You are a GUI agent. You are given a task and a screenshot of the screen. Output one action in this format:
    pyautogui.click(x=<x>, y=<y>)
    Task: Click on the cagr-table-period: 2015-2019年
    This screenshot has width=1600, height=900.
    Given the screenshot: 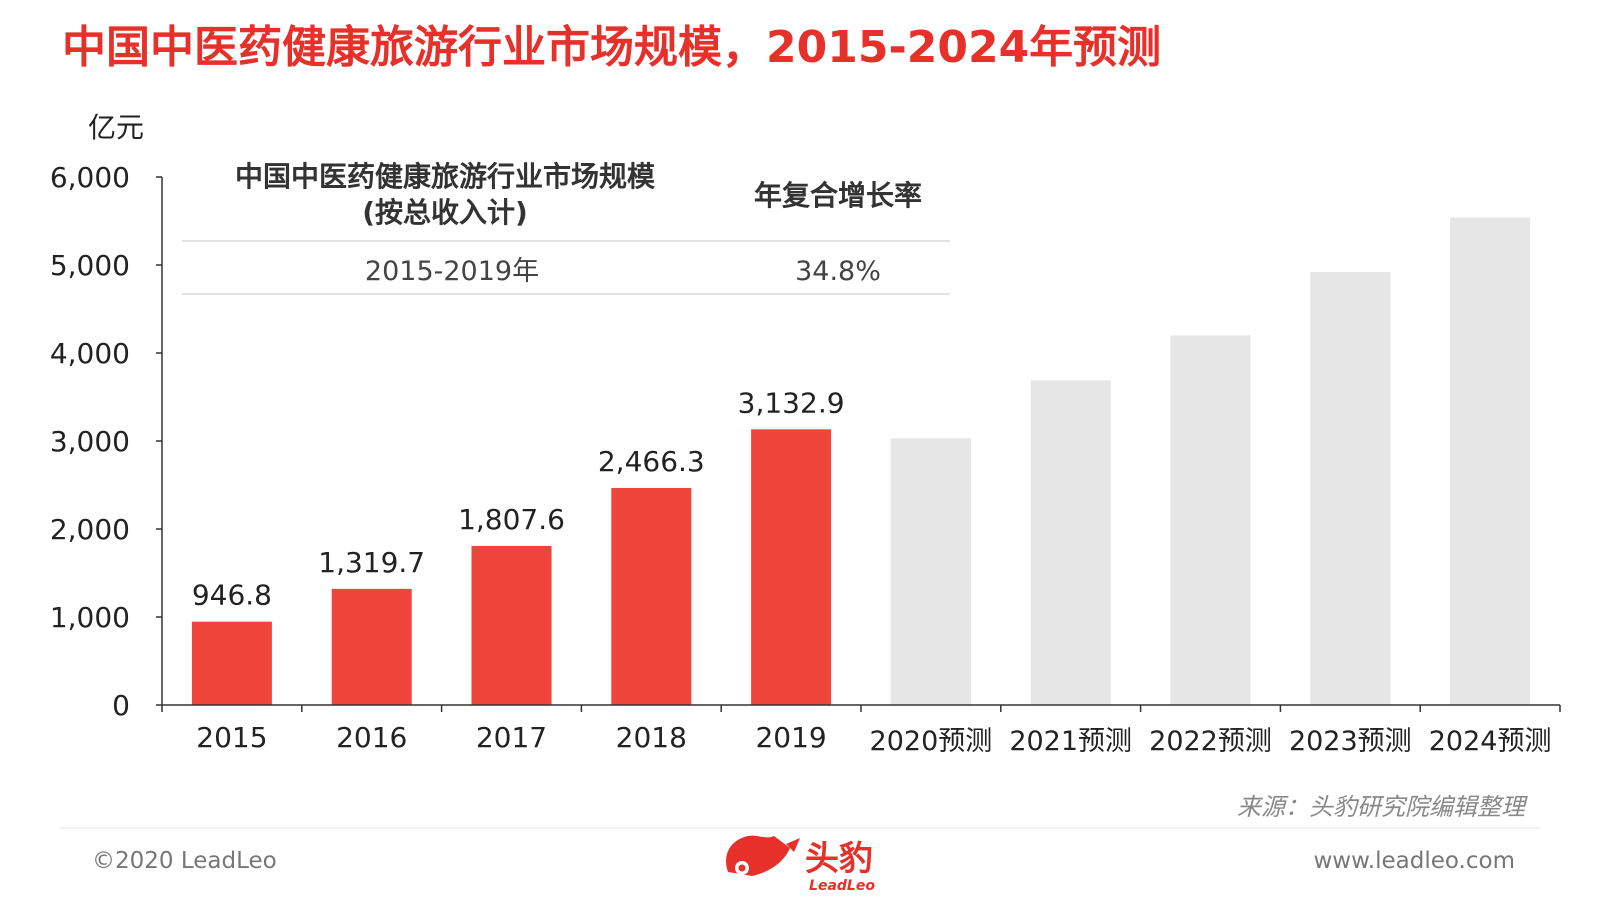 What is the action you would take?
    pyautogui.click(x=452, y=271)
    